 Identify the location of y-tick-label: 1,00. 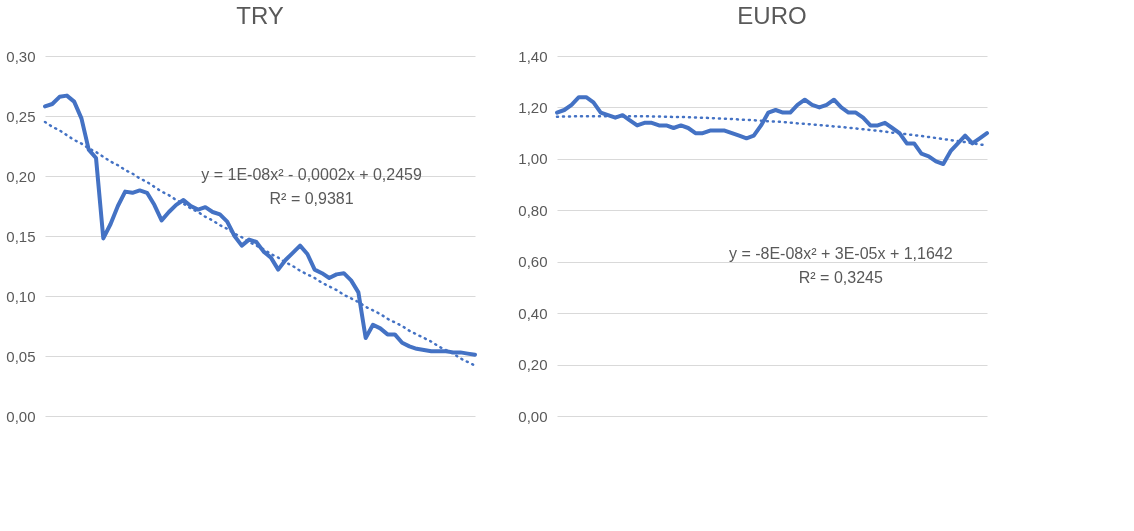
(533, 159).